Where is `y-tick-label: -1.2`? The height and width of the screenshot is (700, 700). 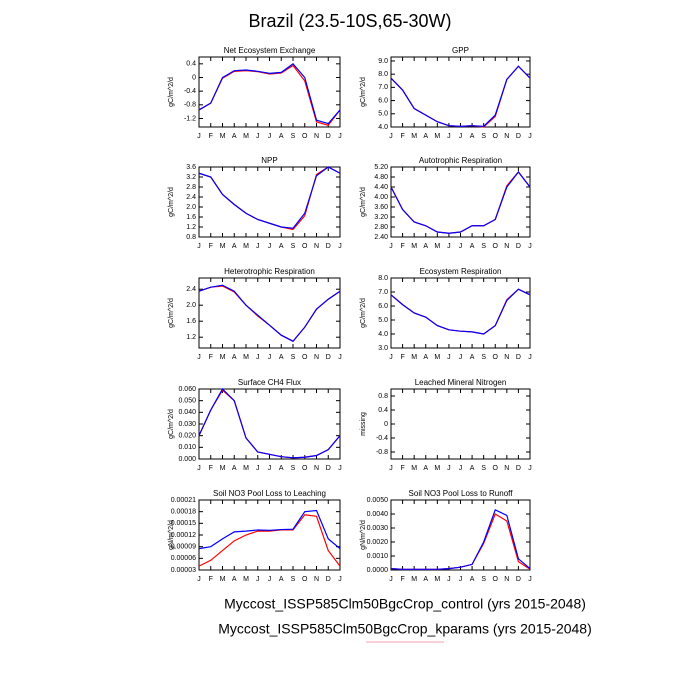
y-tick-label: -1.2 is located at coordinates (190, 118).